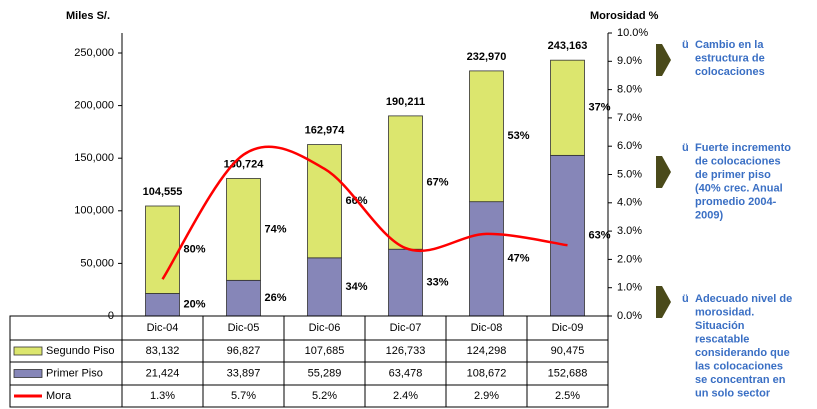 This screenshot has height=409, width=817. I want to click on table-cell: 1.3%, so click(162, 396).